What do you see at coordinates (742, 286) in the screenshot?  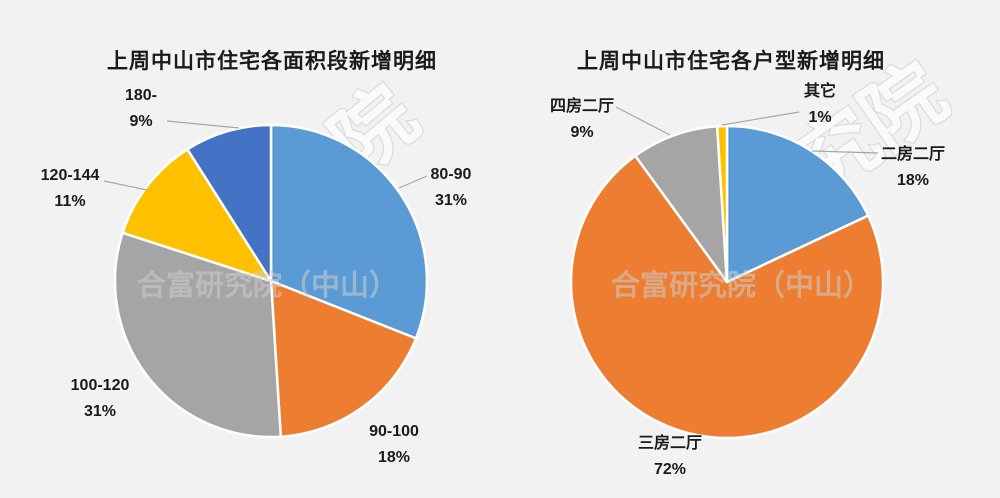 I see `center-watermark-right: 合富研究院（中山）` at bounding box center [742, 286].